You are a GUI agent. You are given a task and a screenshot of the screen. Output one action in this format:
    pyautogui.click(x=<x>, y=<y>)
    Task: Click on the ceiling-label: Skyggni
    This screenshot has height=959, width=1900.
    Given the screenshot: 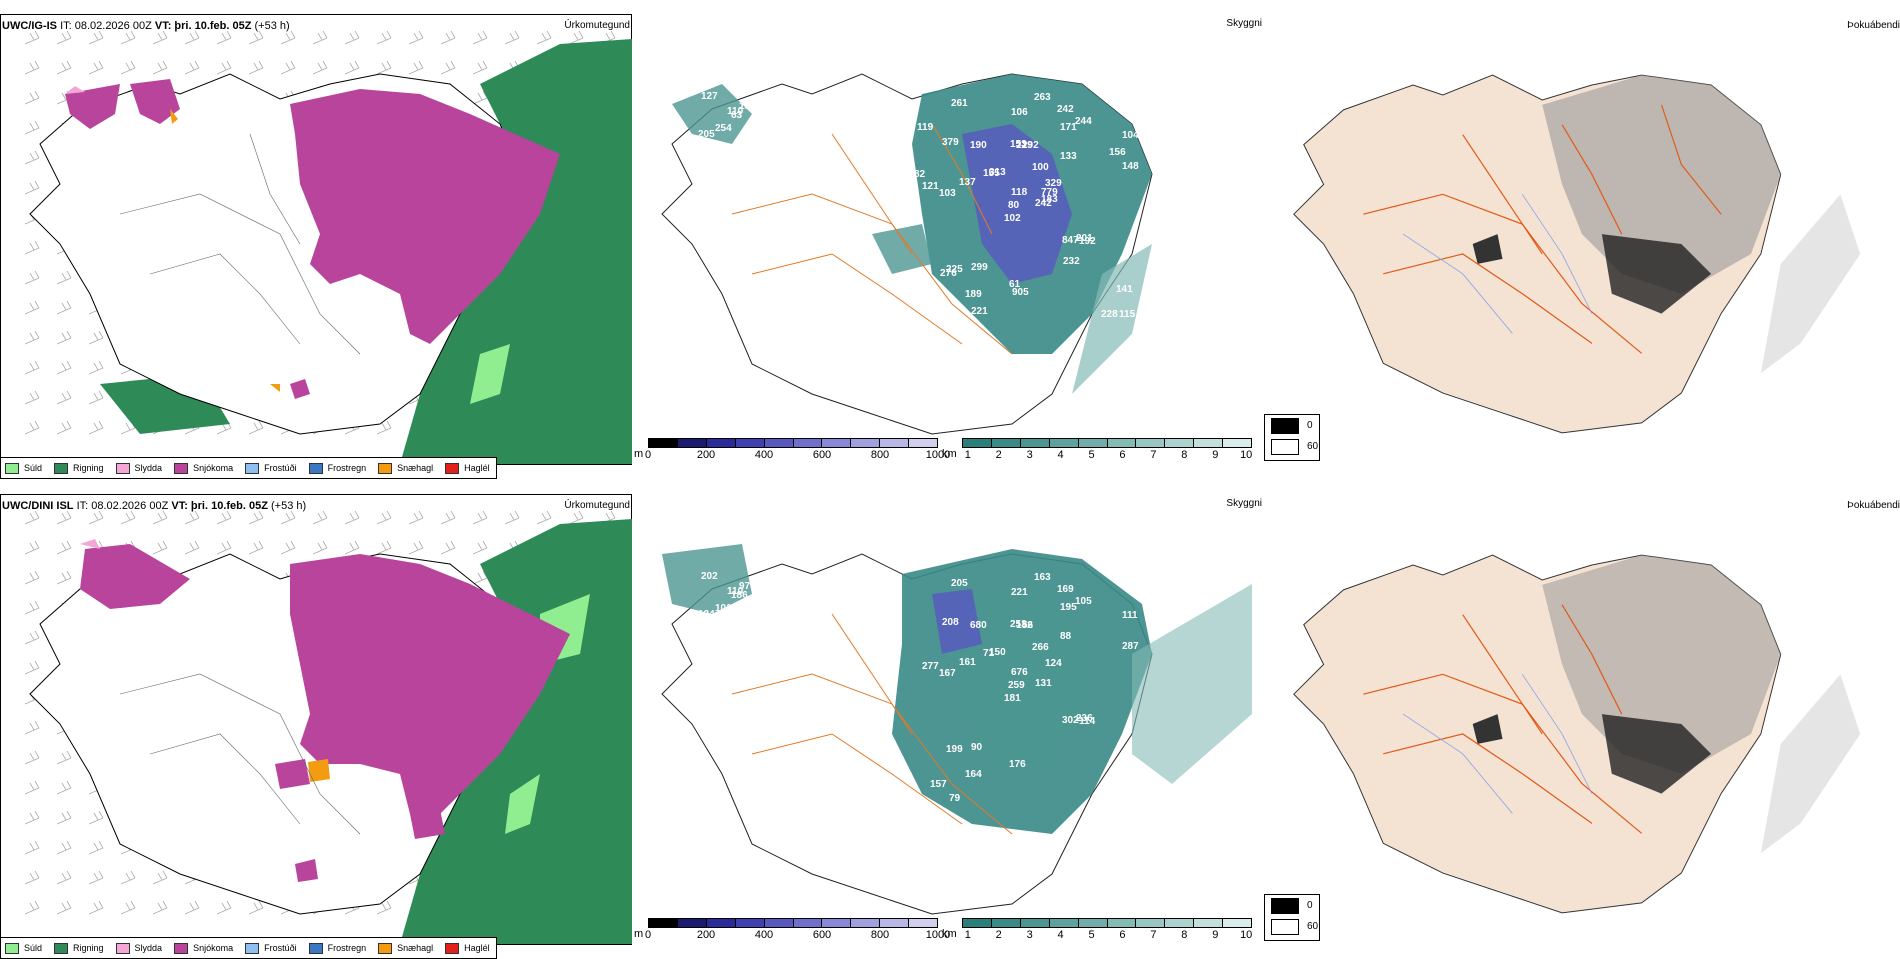 What is the action you would take?
    pyautogui.click(x=1244, y=503)
    